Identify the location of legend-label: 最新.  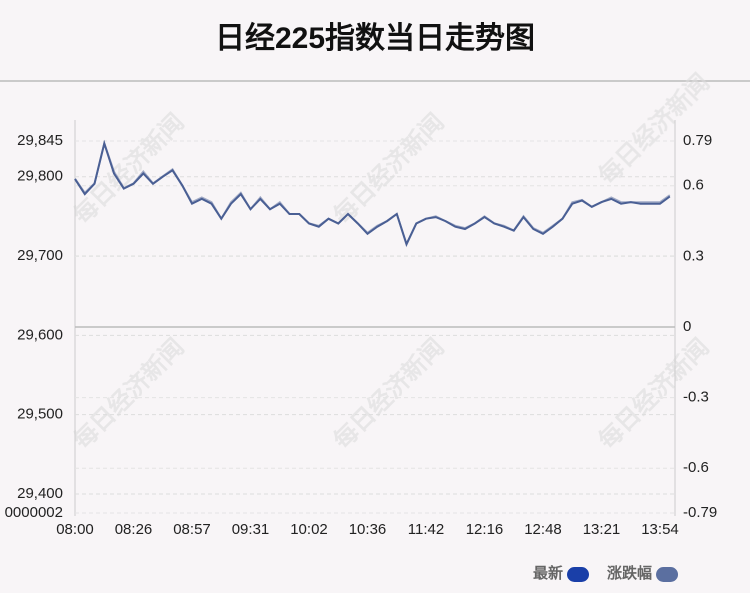
(548, 573).